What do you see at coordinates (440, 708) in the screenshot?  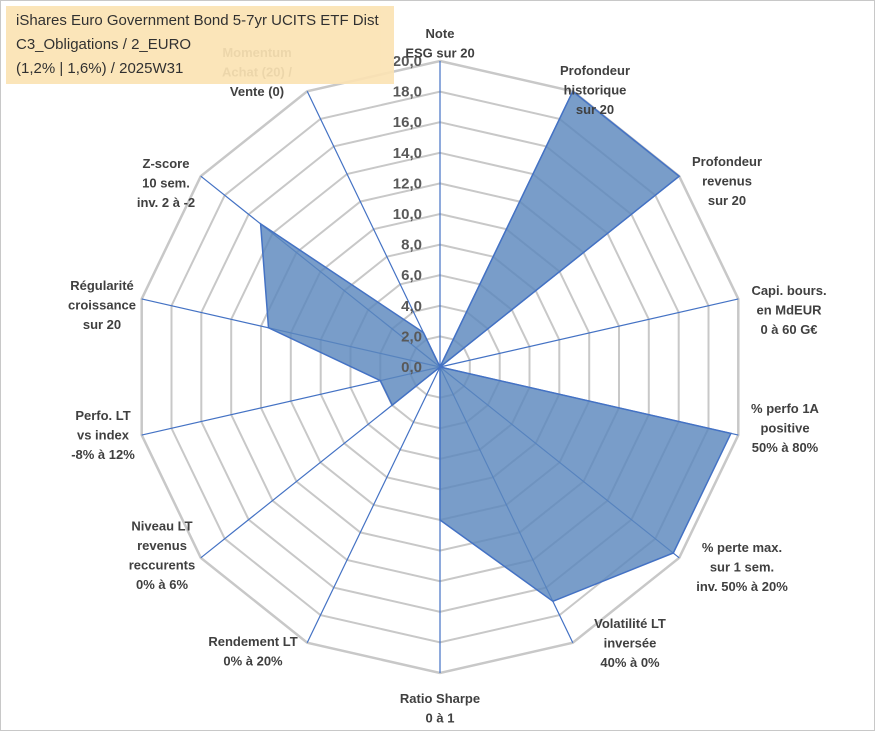 I see `axis-label: Ratio Sharpe 0 à 1` at bounding box center [440, 708].